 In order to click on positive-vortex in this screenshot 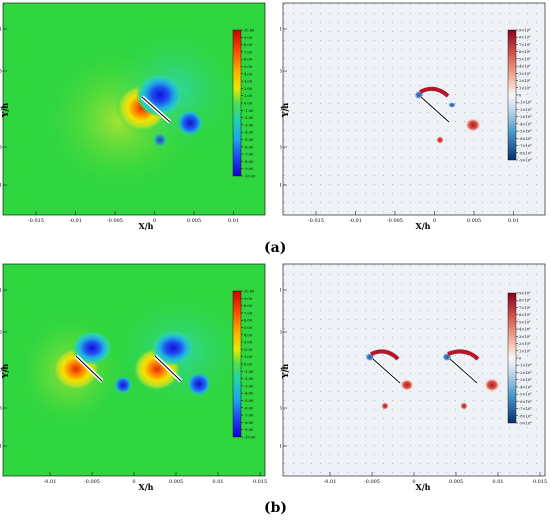, I will do `click(473, 125)`.